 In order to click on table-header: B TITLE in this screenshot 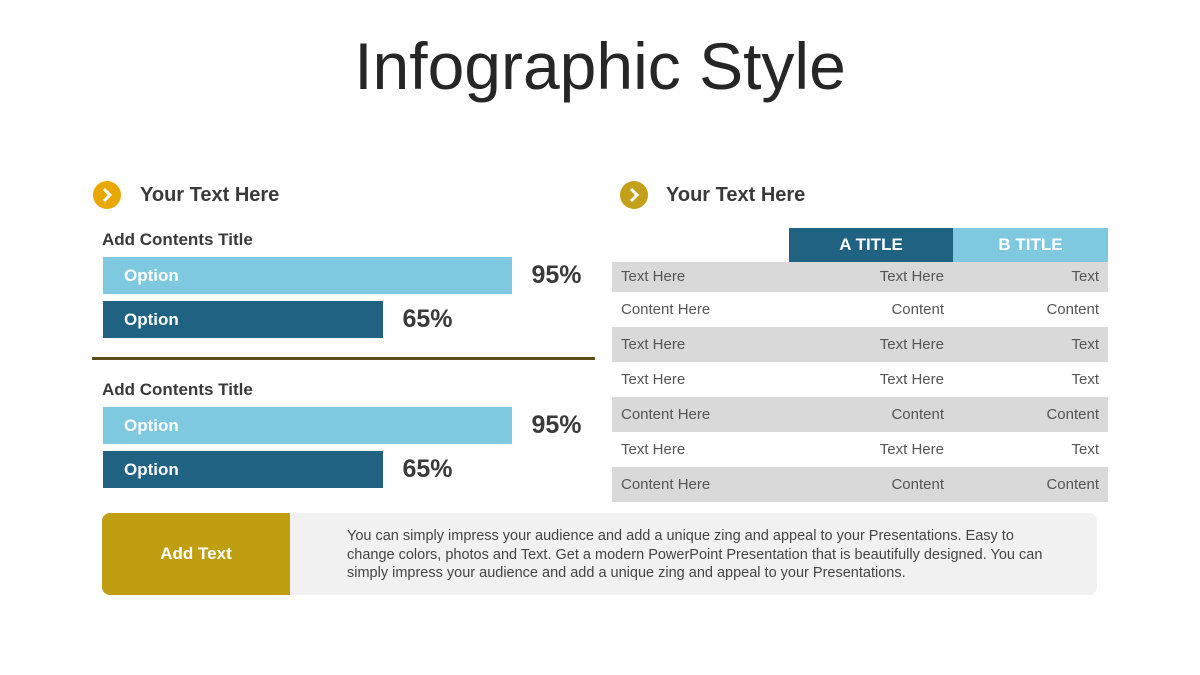, I will do `click(1030, 245)`.